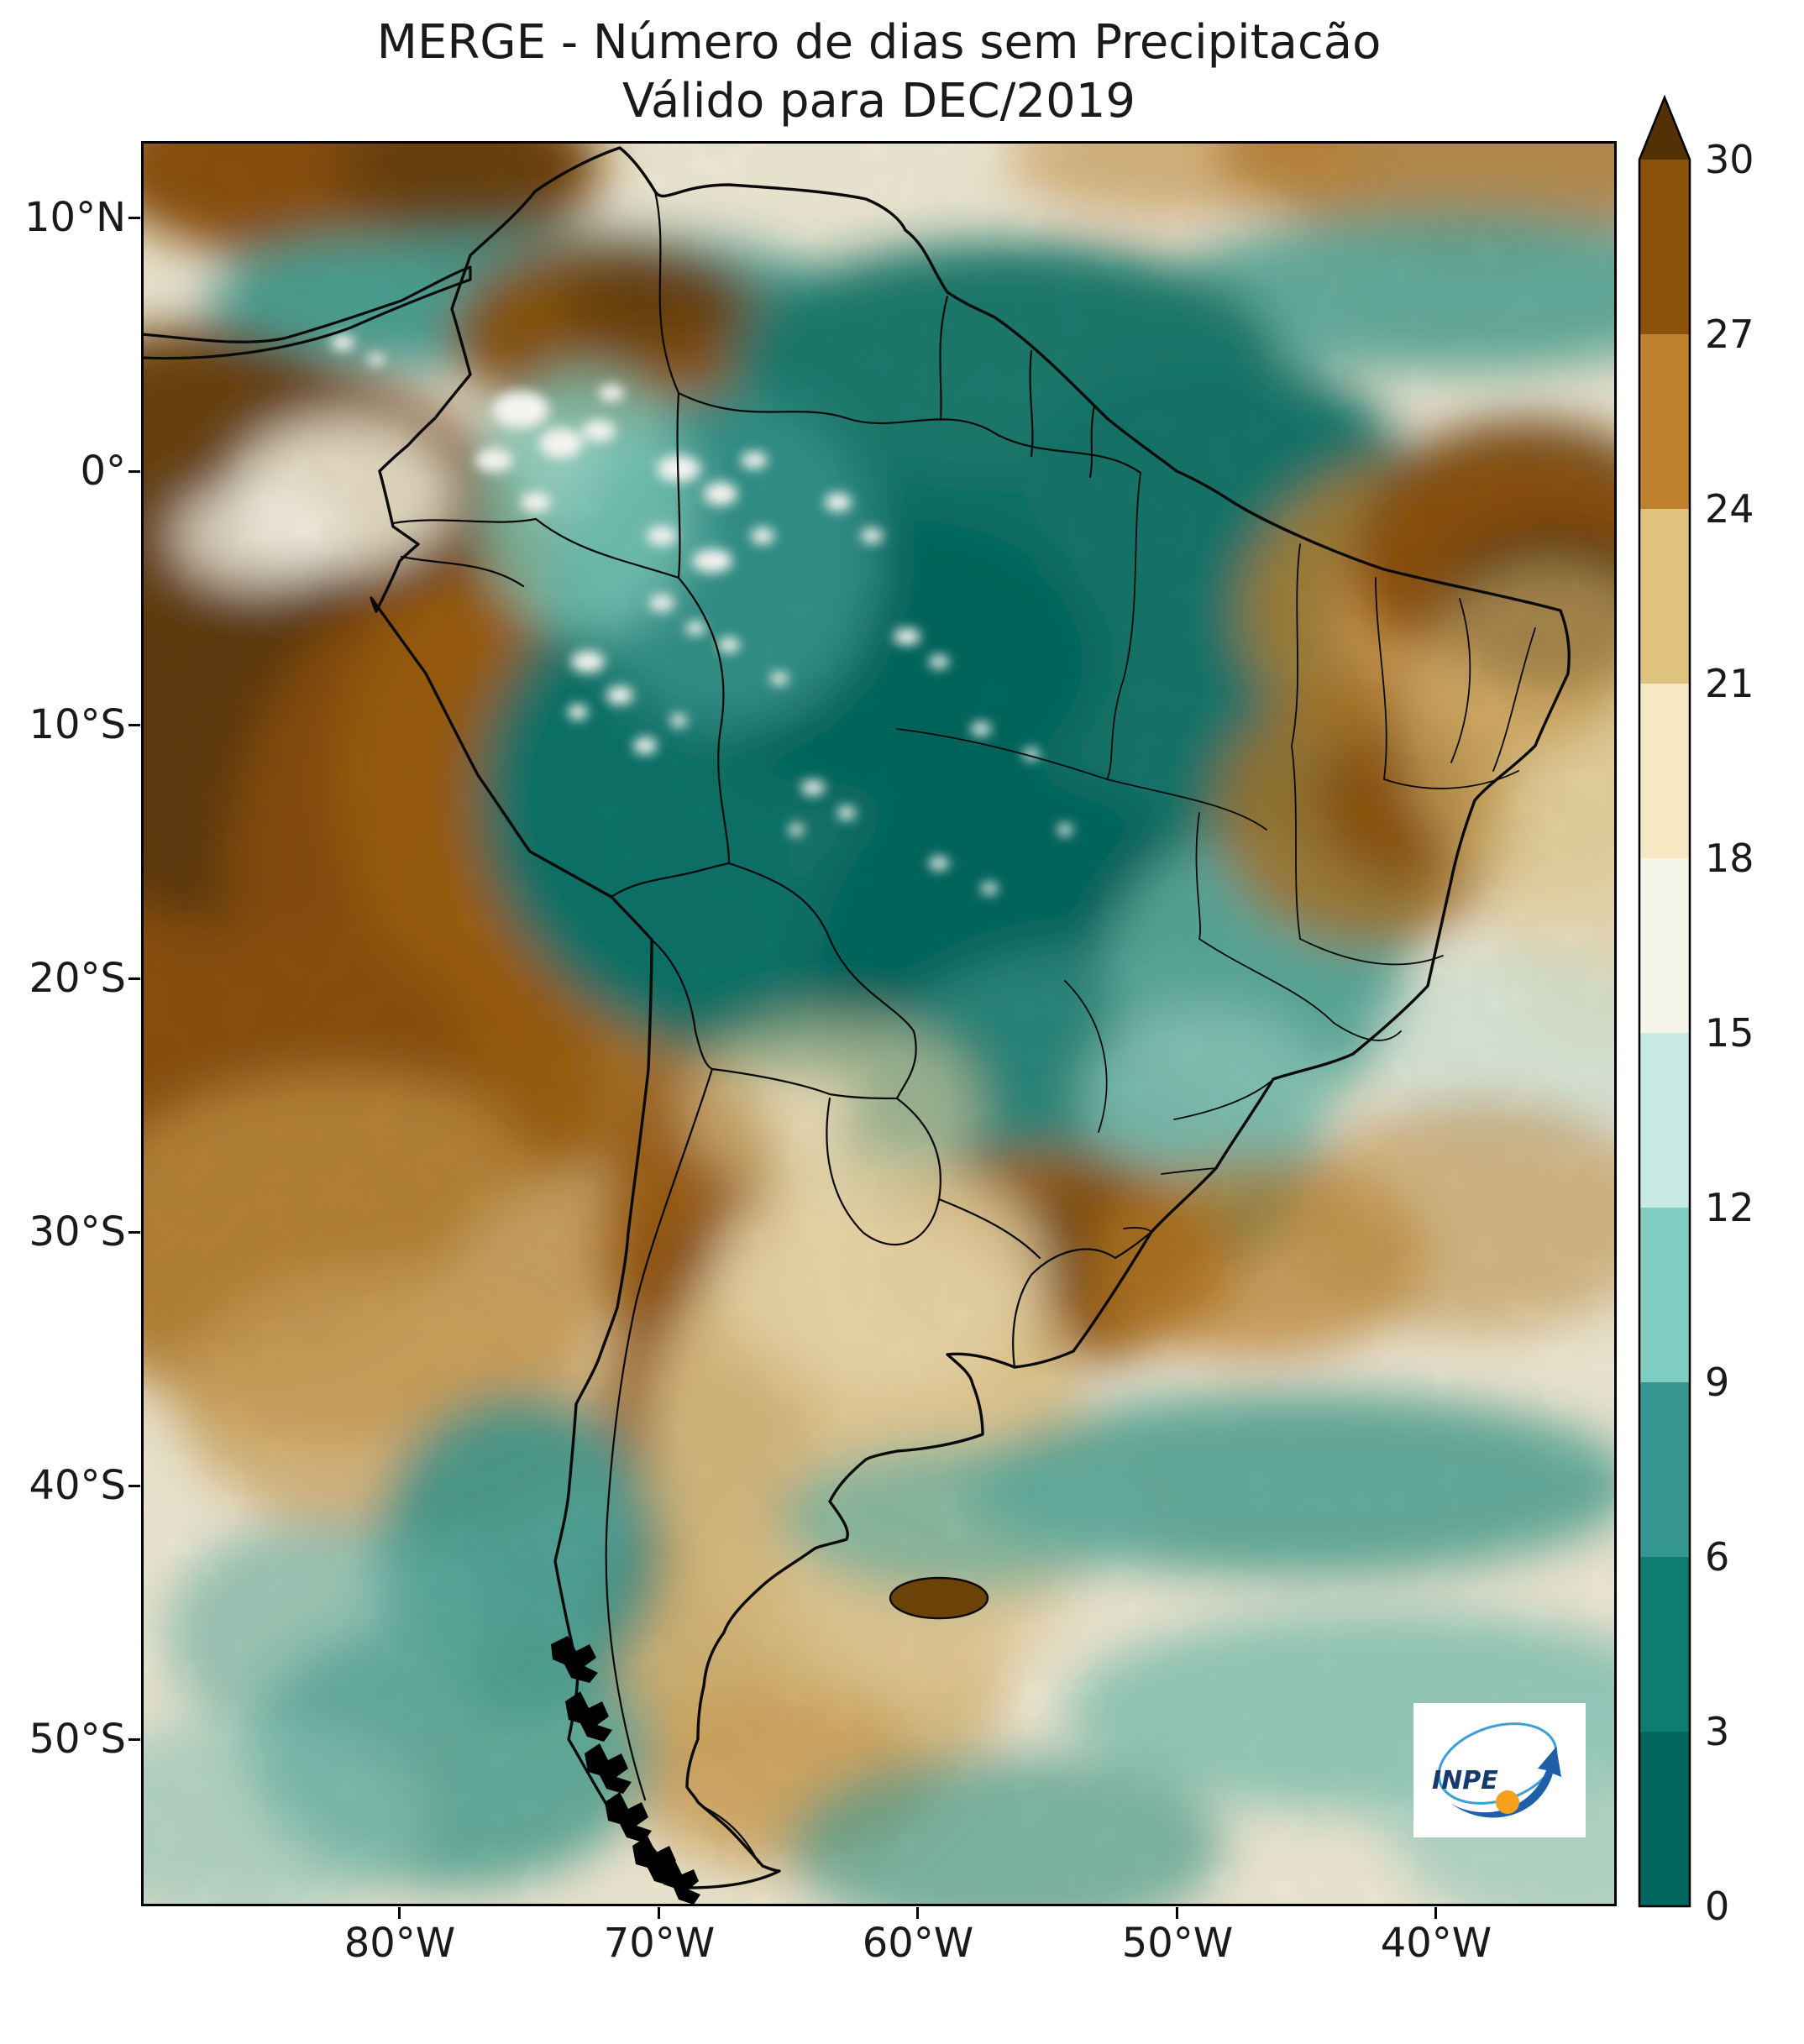 The image size is (1804, 2044). I want to click on colorbar-tick-30: 30, so click(1729, 159).